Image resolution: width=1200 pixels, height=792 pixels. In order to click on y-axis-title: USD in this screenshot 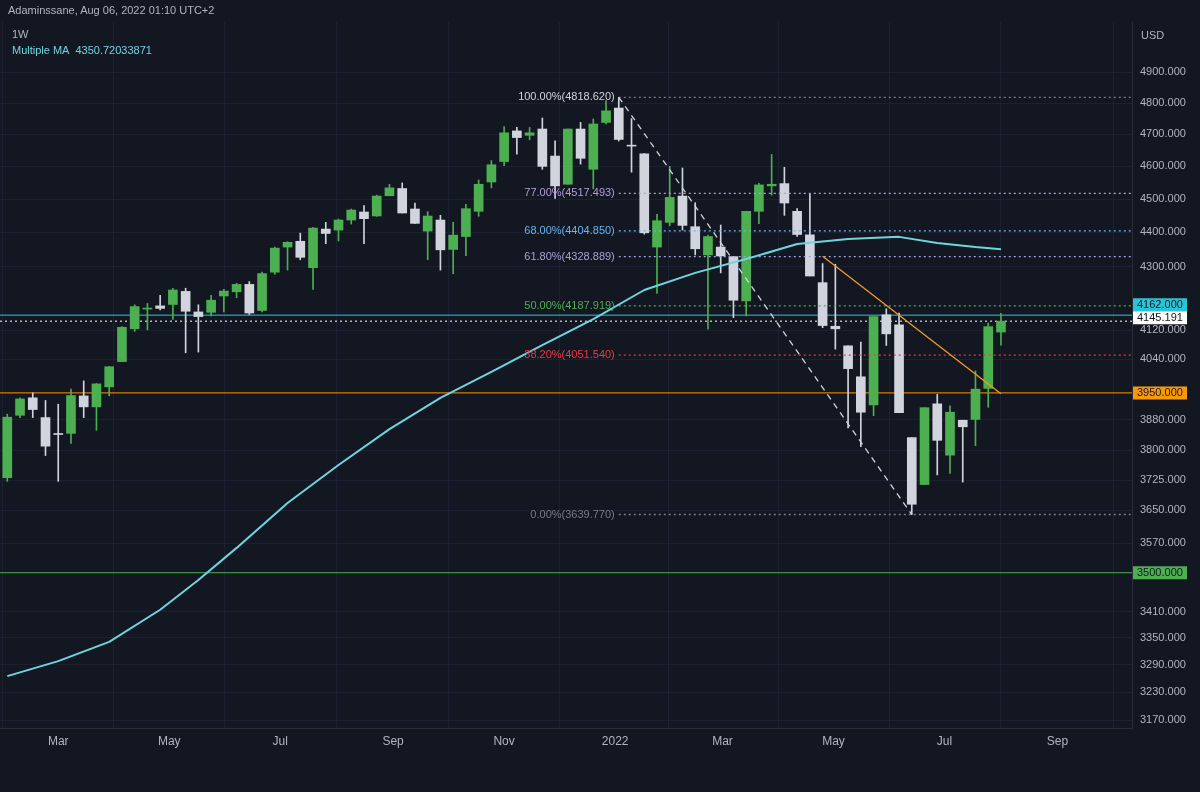, I will do `click(1153, 35)`.